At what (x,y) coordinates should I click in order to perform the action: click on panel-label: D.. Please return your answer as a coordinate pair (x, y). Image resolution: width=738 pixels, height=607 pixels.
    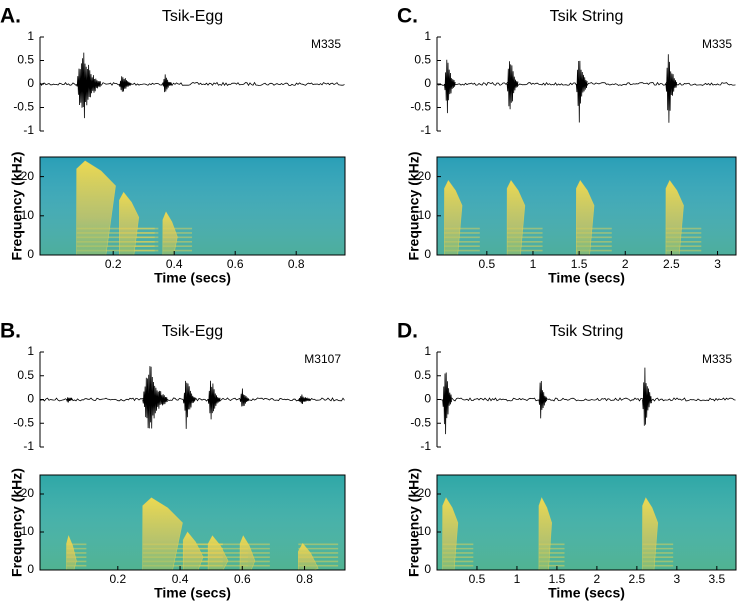
    Looking at the image, I should click on (407, 331).